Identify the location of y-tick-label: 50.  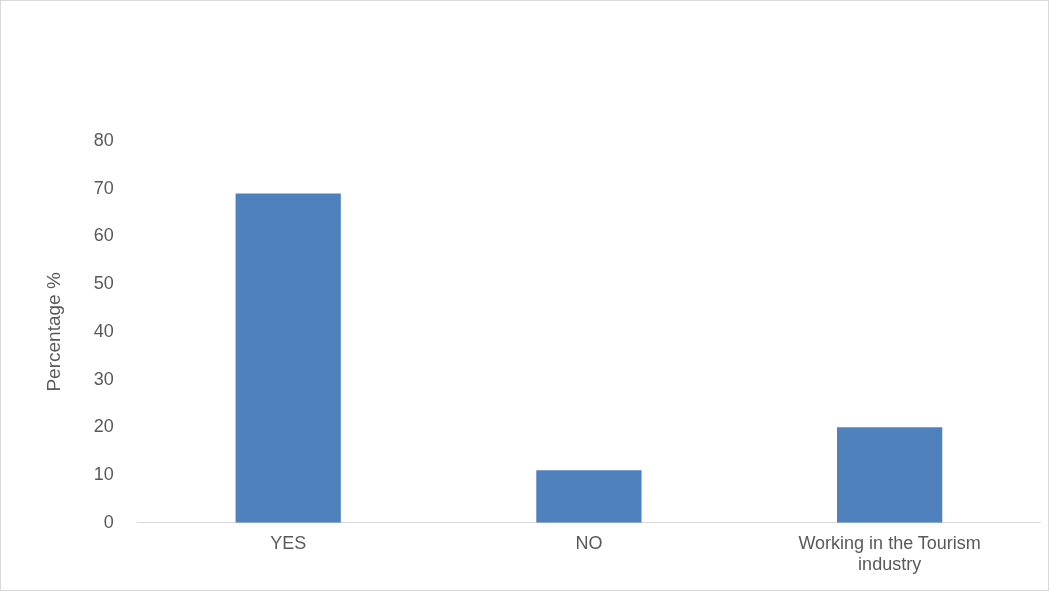
(103, 283).